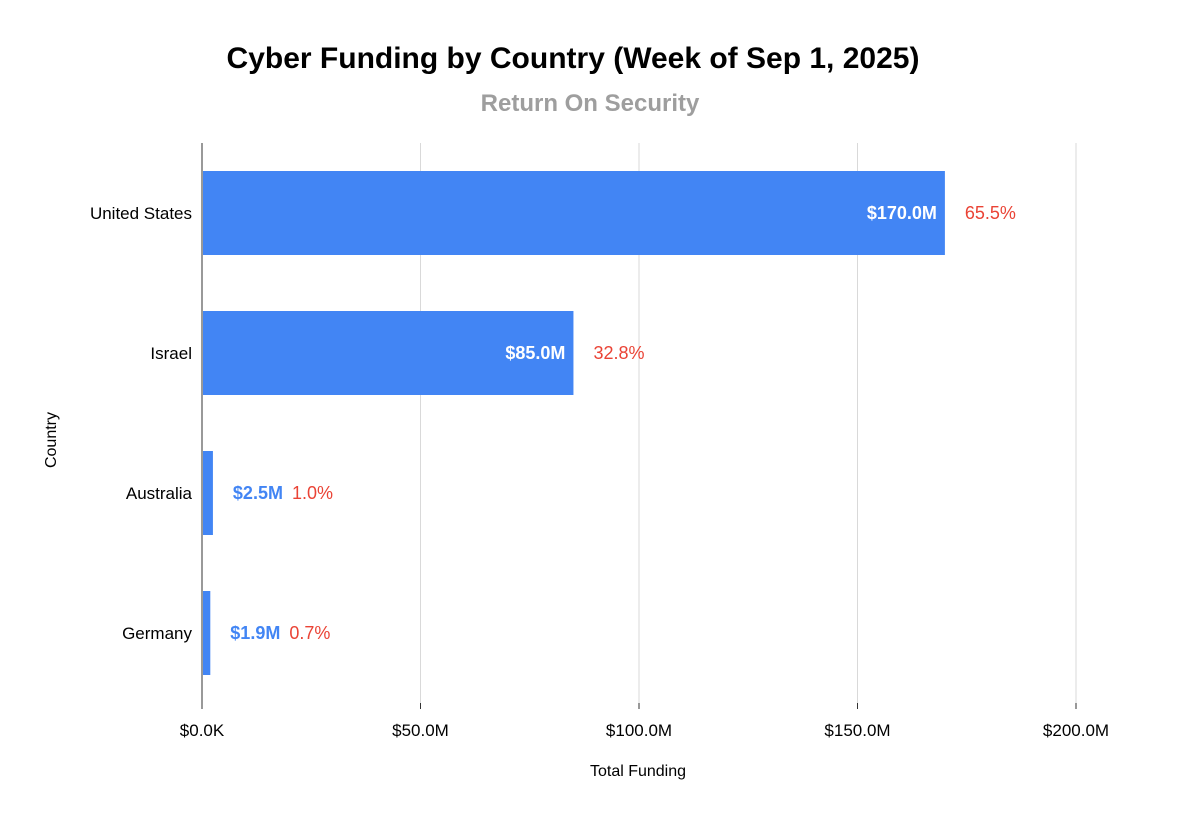 This screenshot has height=818, width=1178. I want to click on value-label: $170.0M, so click(902, 213).